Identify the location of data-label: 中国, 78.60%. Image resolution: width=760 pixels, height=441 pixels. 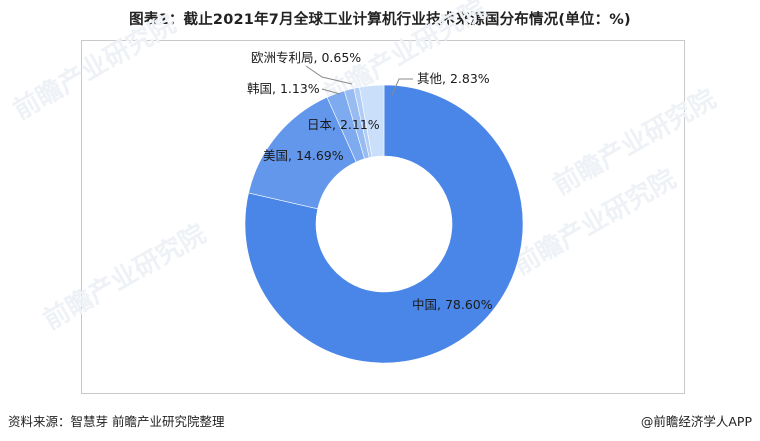
(452, 304).